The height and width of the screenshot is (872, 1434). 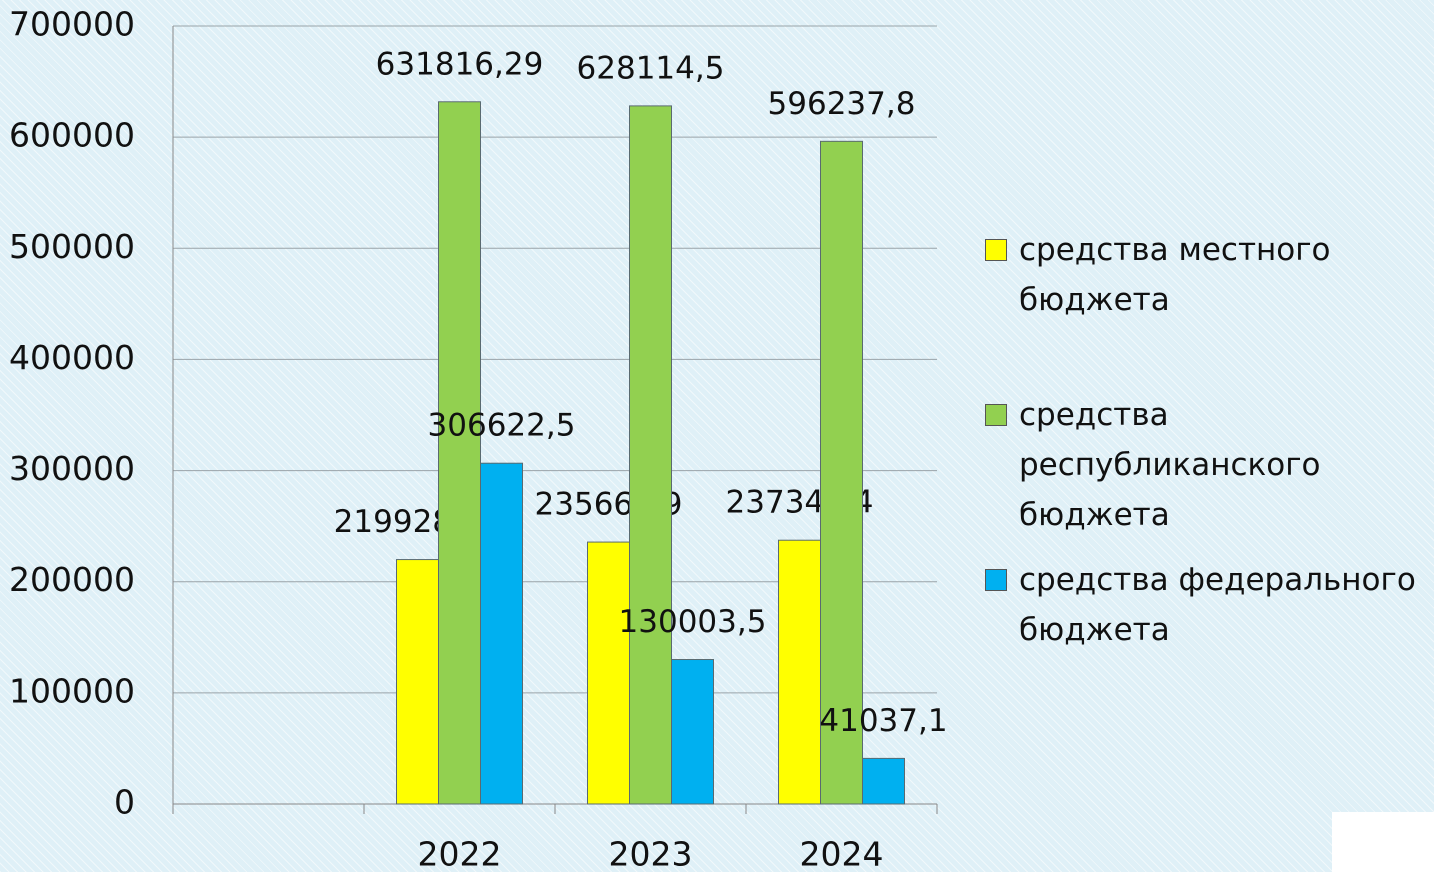 I want to click on y-tick-label: 500000, so click(x=72, y=246).